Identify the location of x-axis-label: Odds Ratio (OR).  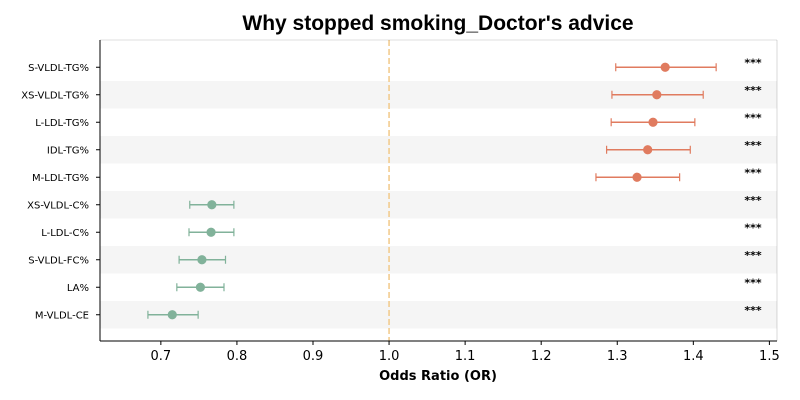
(438, 376).